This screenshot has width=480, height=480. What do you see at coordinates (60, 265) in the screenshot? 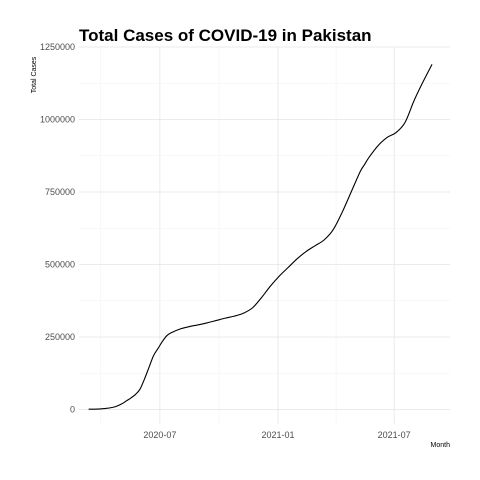
I see `y-tick-label: 500000` at bounding box center [60, 265].